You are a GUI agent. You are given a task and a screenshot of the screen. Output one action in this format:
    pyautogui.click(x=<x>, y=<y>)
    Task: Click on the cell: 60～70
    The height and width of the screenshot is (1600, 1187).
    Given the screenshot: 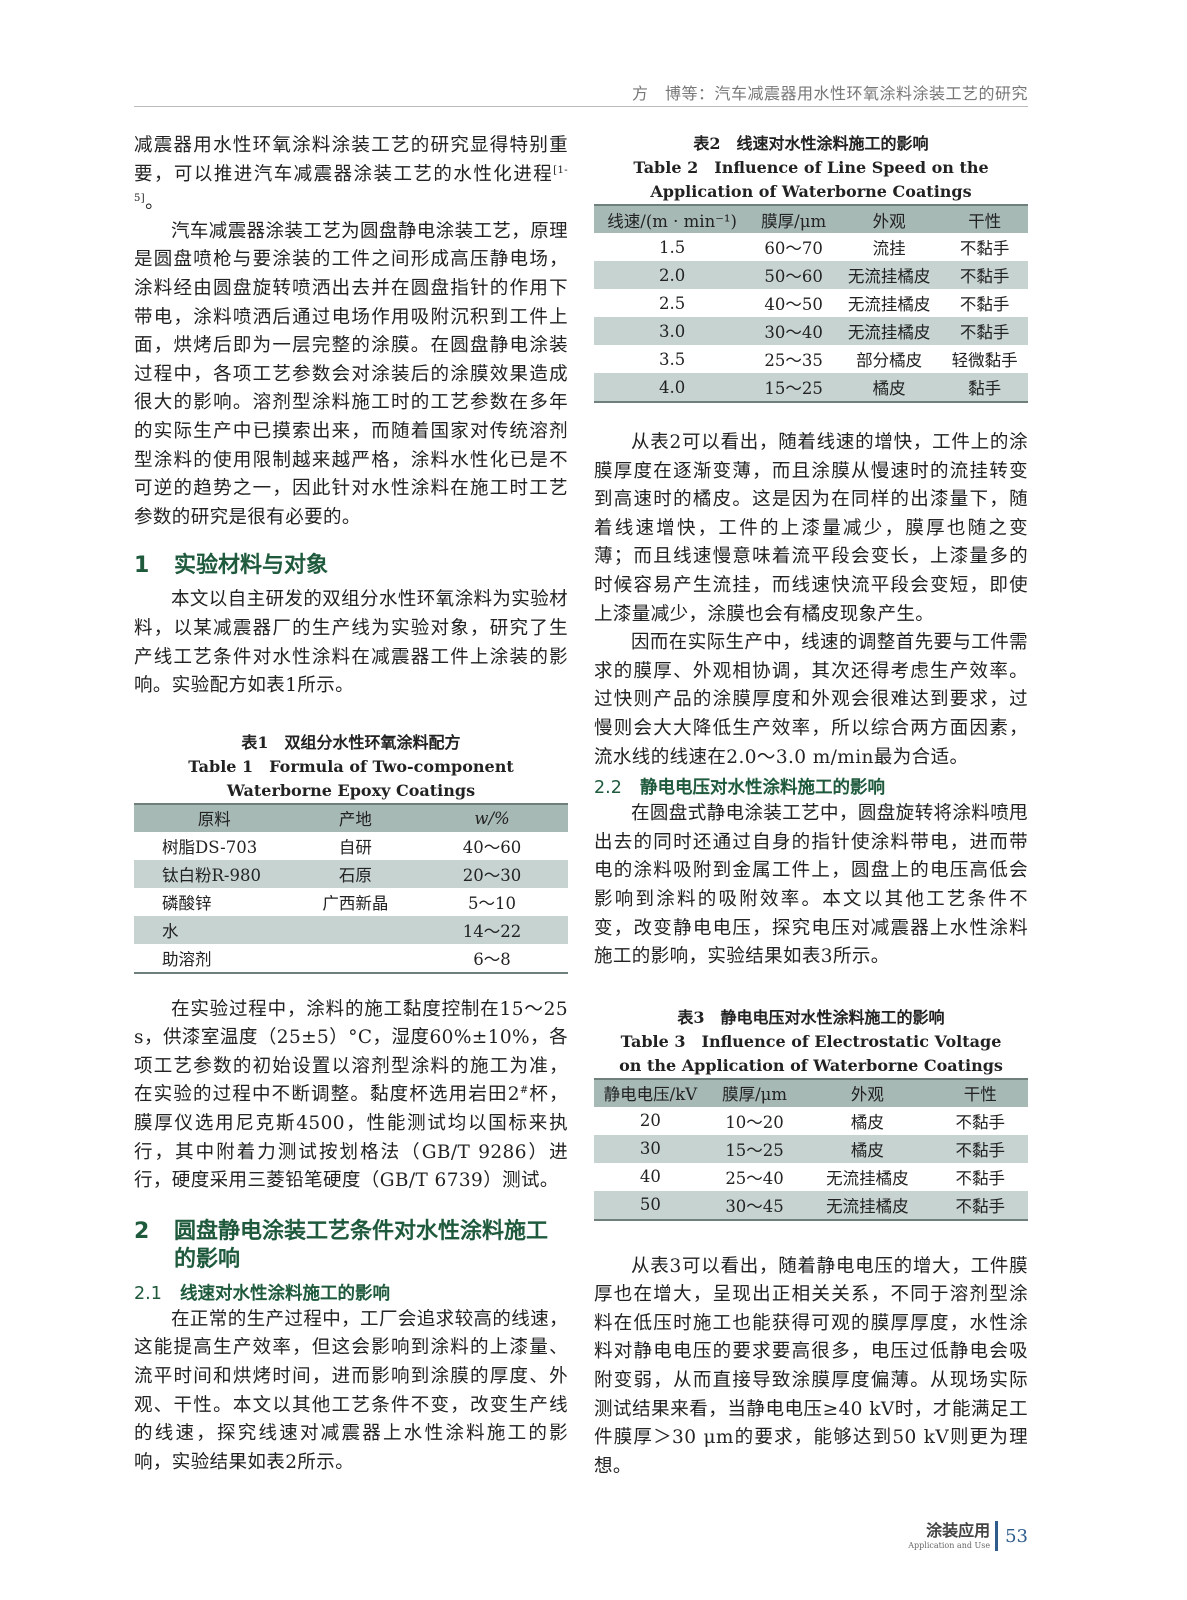 What is the action you would take?
    pyautogui.click(x=793, y=248)
    